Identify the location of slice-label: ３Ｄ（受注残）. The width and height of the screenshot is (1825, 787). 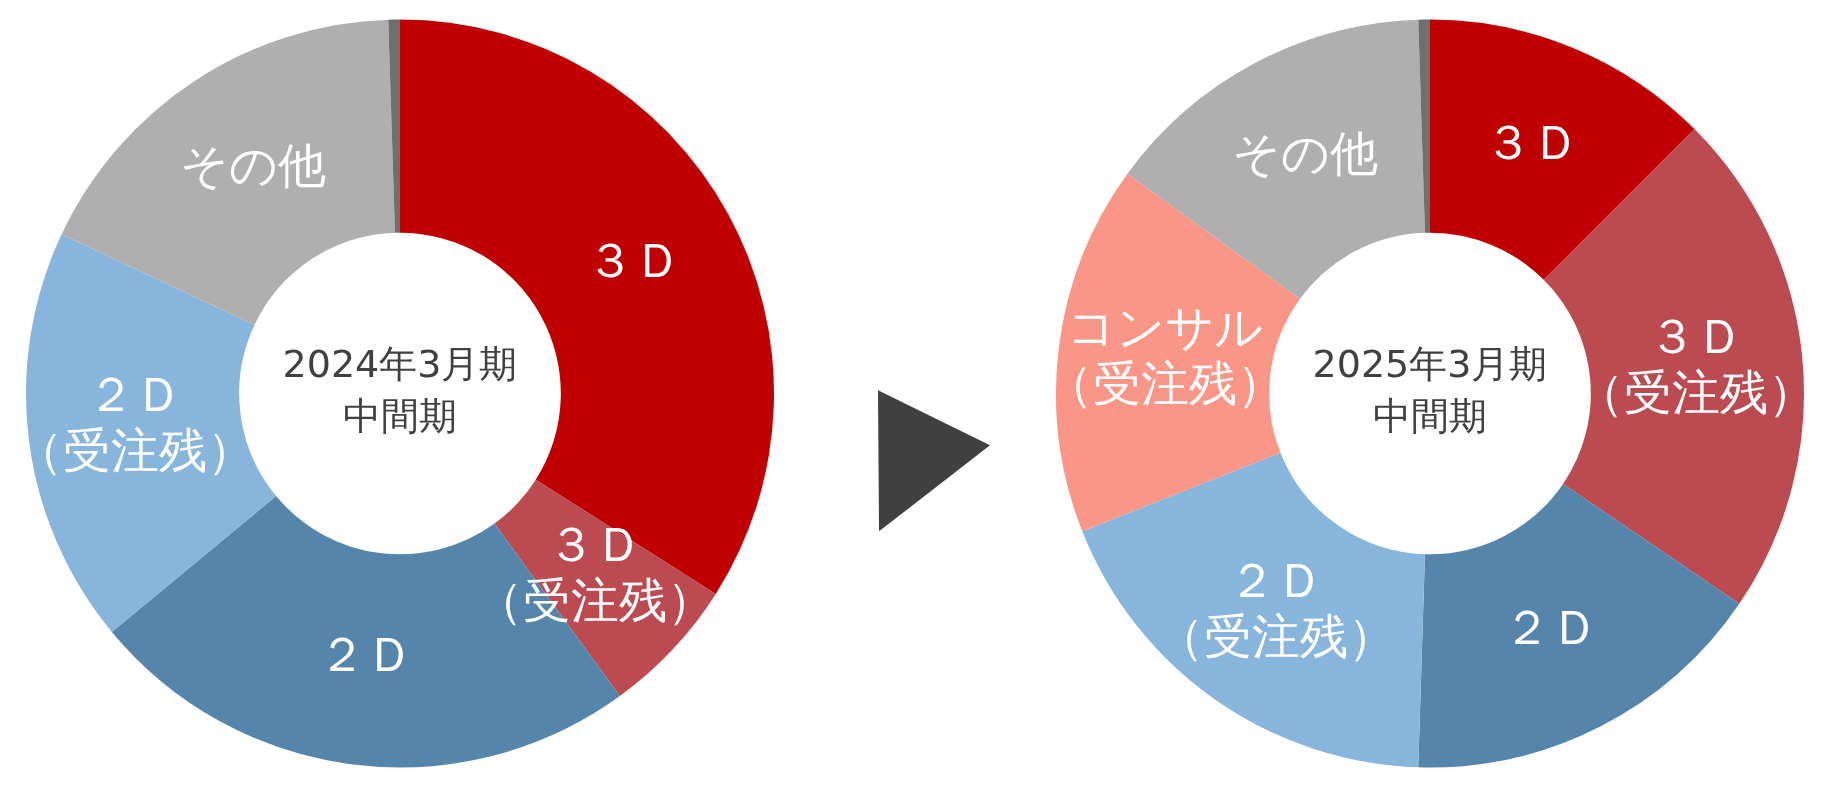
(1696, 363).